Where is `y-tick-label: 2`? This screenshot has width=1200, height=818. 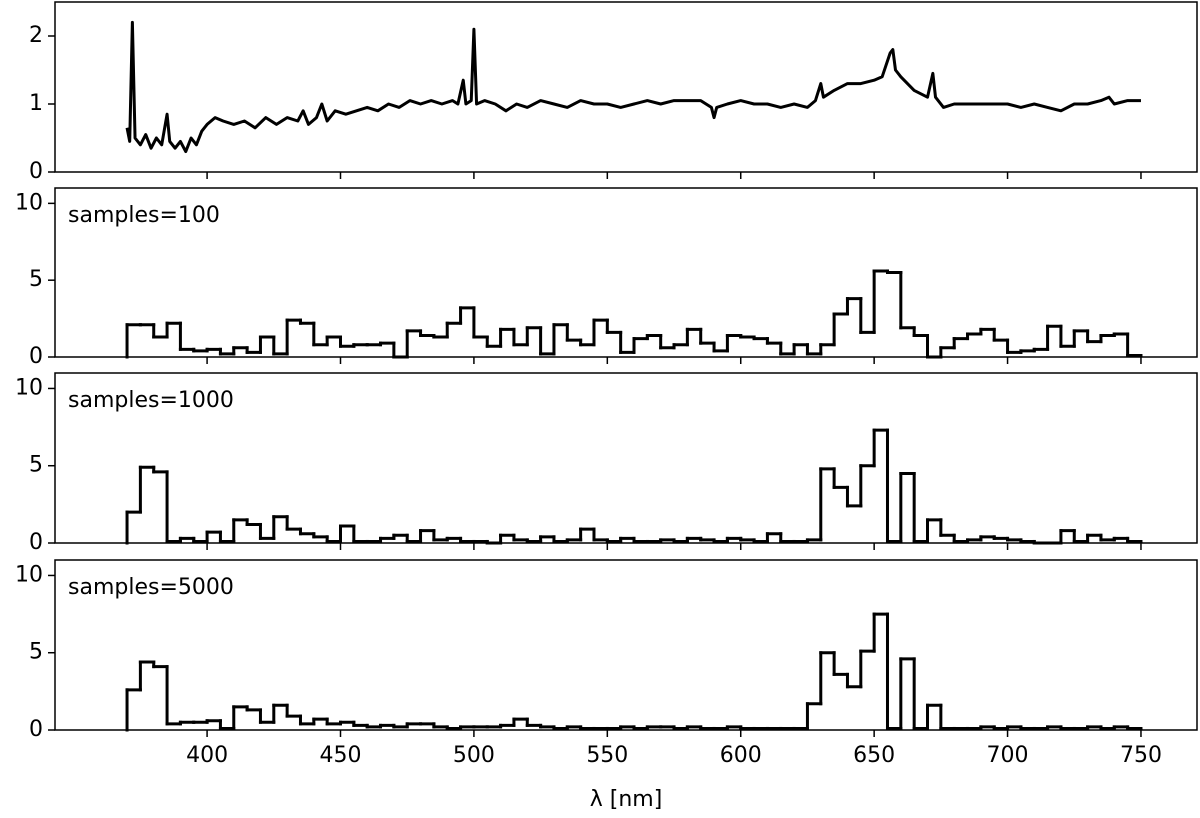 y-tick-label: 2 is located at coordinates (36, 35).